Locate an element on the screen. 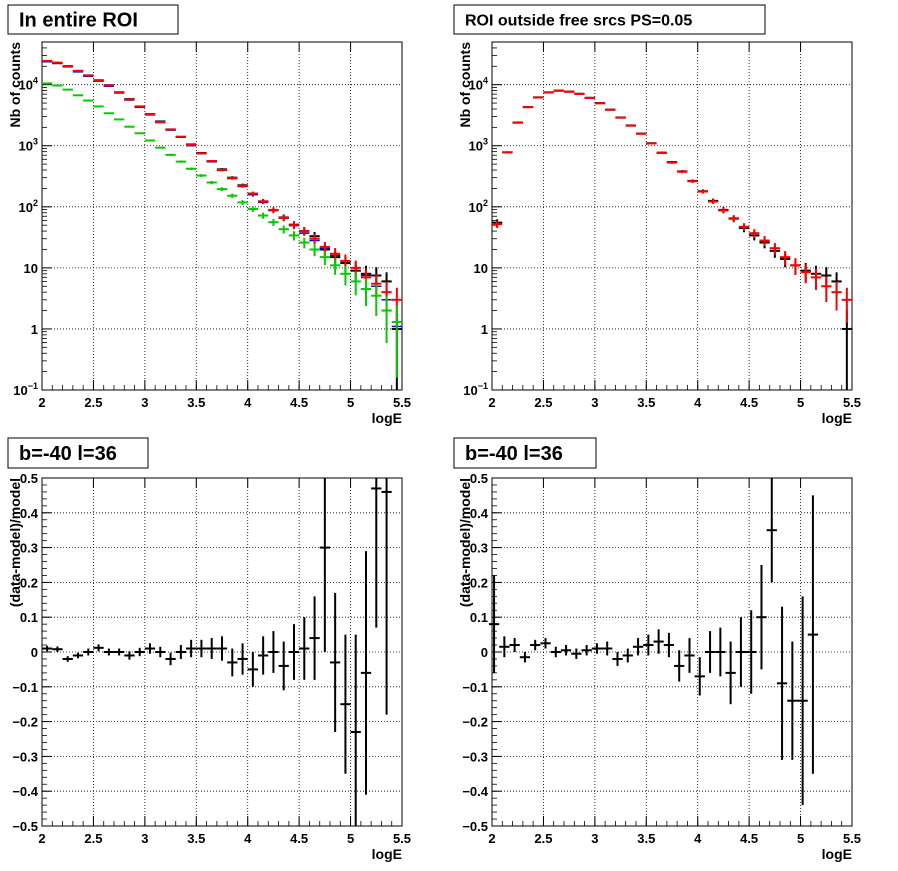  chart-title: ROI outside free srcs PS=0.05 is located at coordinates (578, 20).